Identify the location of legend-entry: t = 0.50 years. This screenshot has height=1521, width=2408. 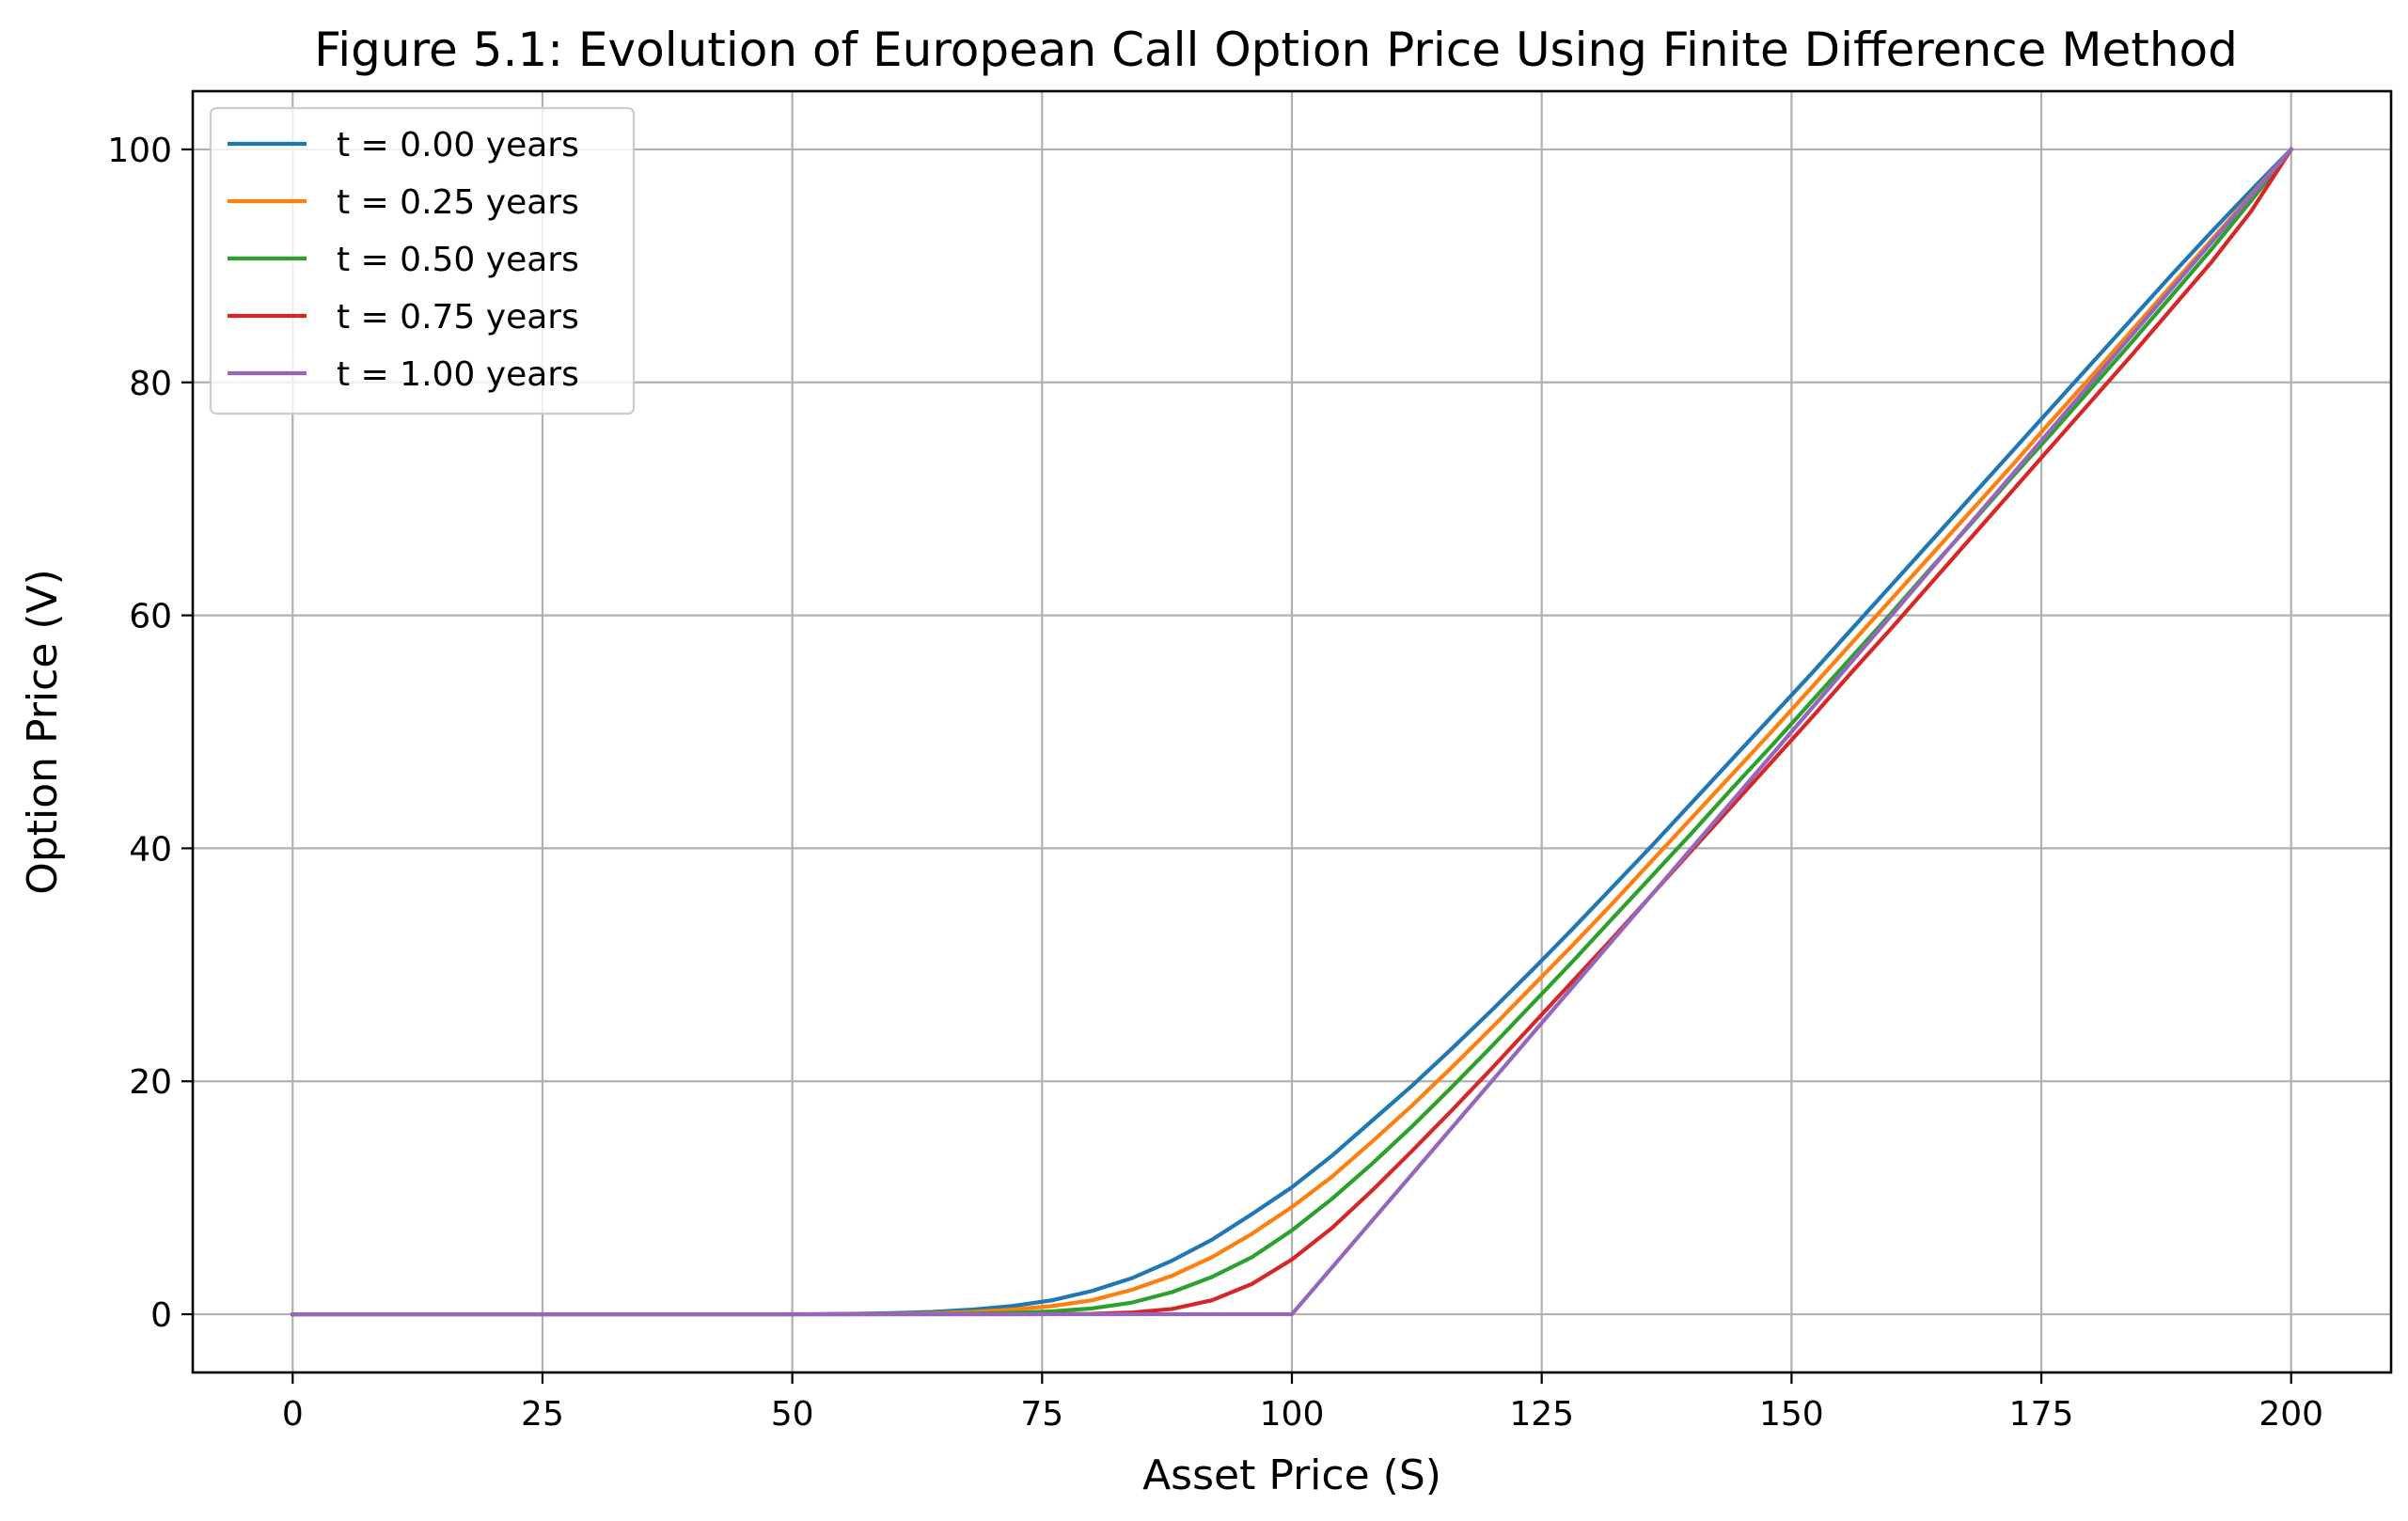
(458, 260).